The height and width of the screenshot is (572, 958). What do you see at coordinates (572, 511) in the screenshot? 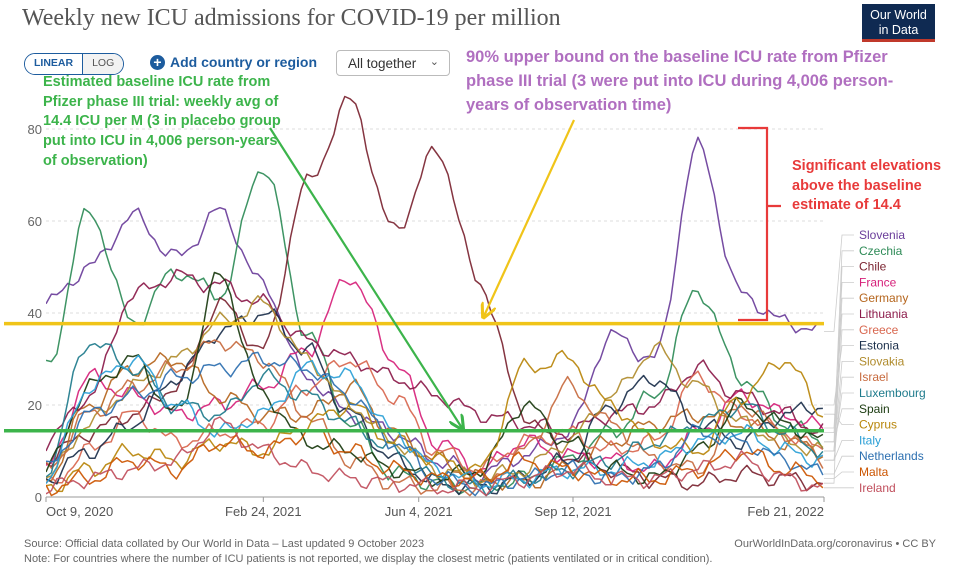
I see `x-tick-label: Sep 12, 2021` at bounding box center [572, 511].